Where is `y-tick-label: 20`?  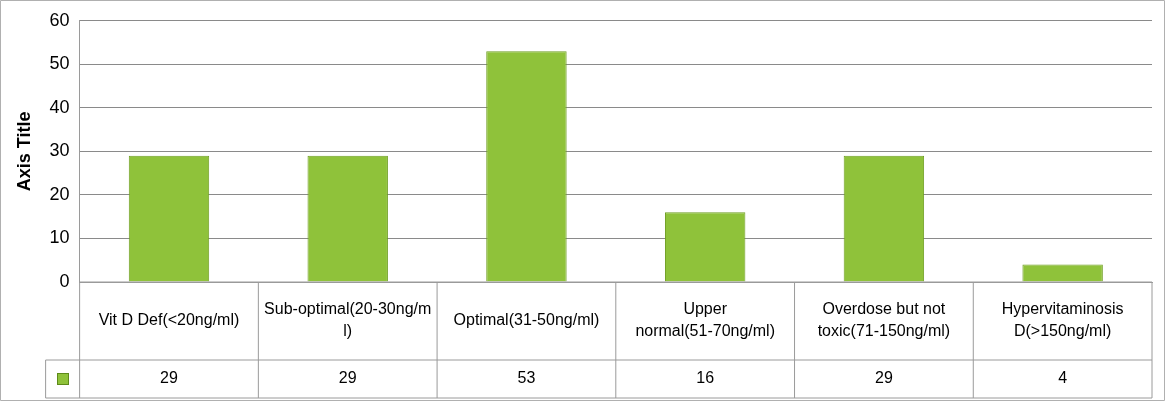 y-tick-label: 20 is located at coordinates (59, 193).